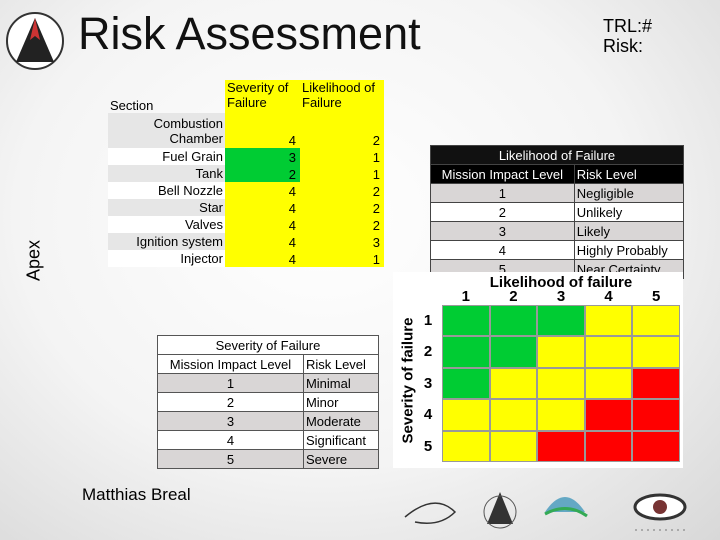  Describe the element at coordinates (166, 207) in the screenshot. I see `section-cell: Star` at that location.